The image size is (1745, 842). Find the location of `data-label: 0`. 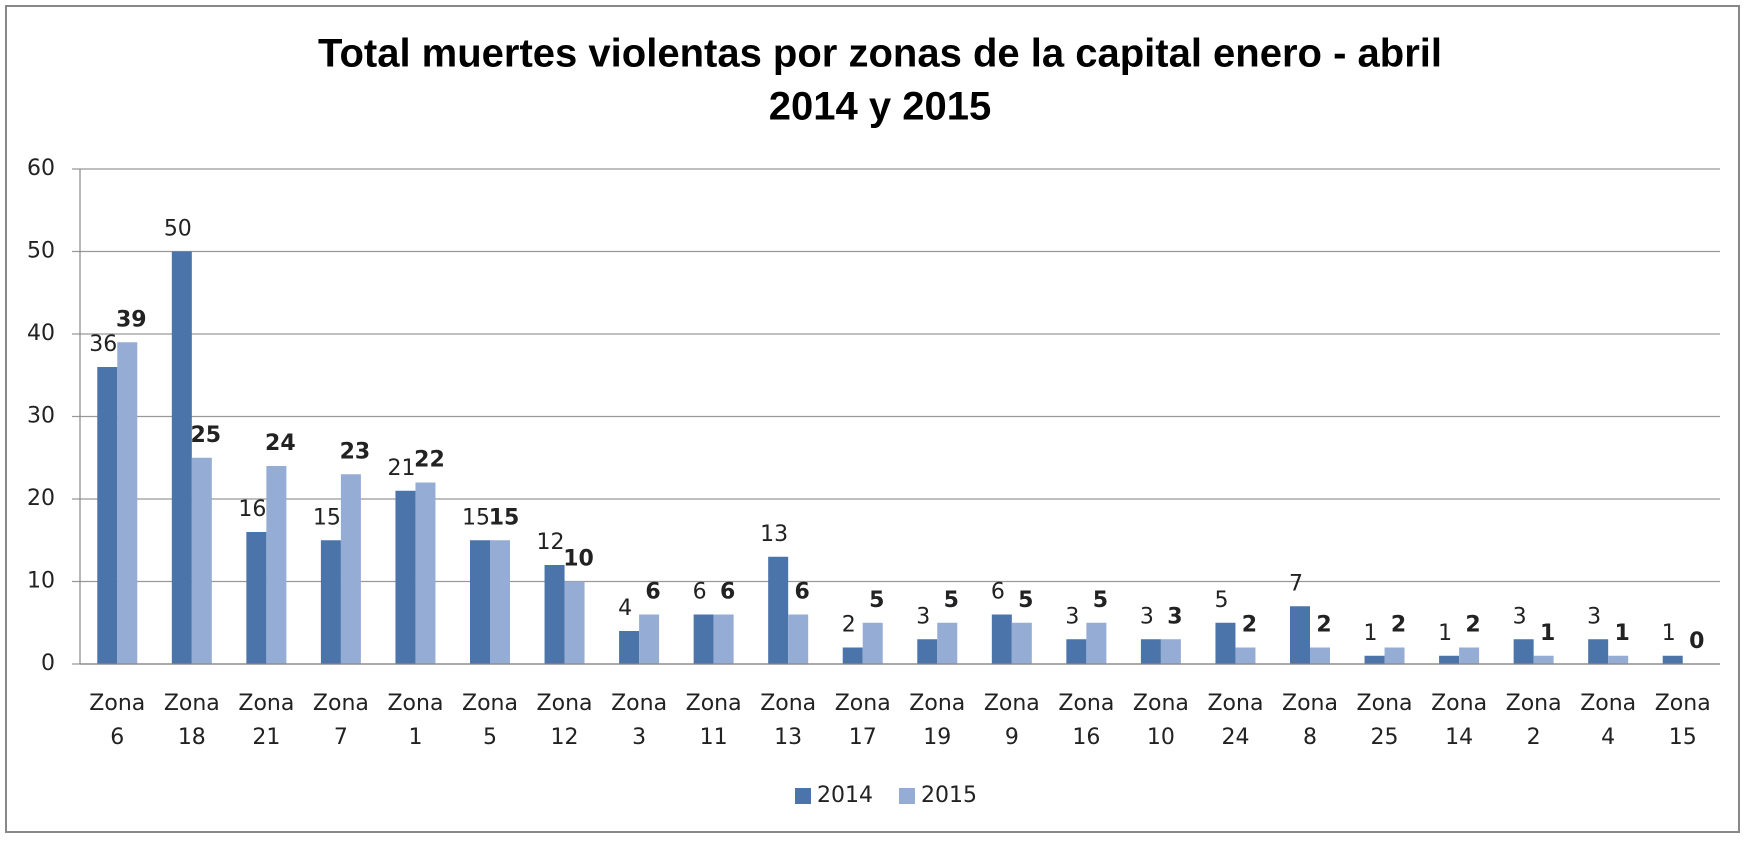

data-label: 0 is located at coordinates (1696, 641).